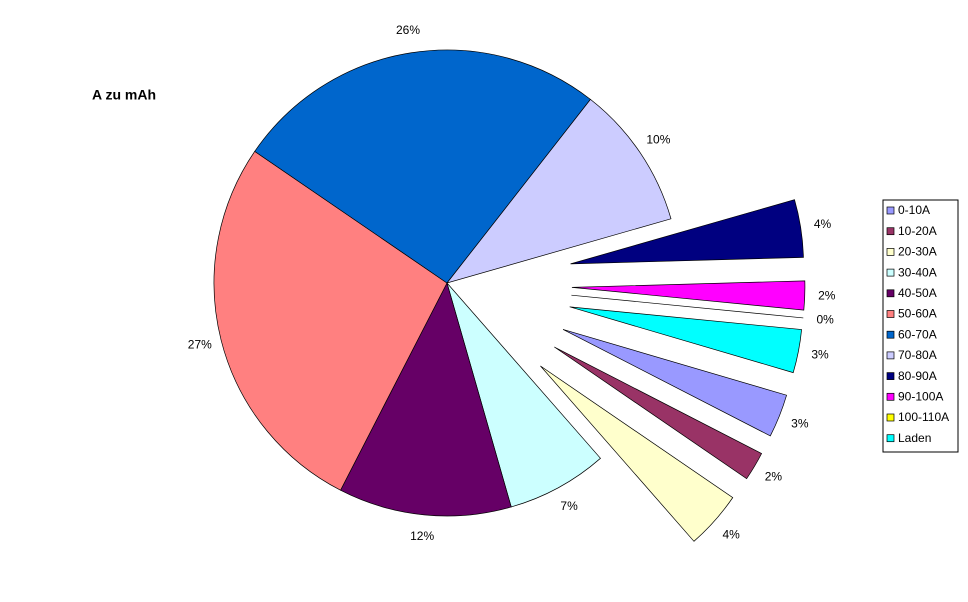  What do you see at coordinates (917, 334) in the screenshot?
I see `legend-label: 60-70A` at bounding box center [917, 334].